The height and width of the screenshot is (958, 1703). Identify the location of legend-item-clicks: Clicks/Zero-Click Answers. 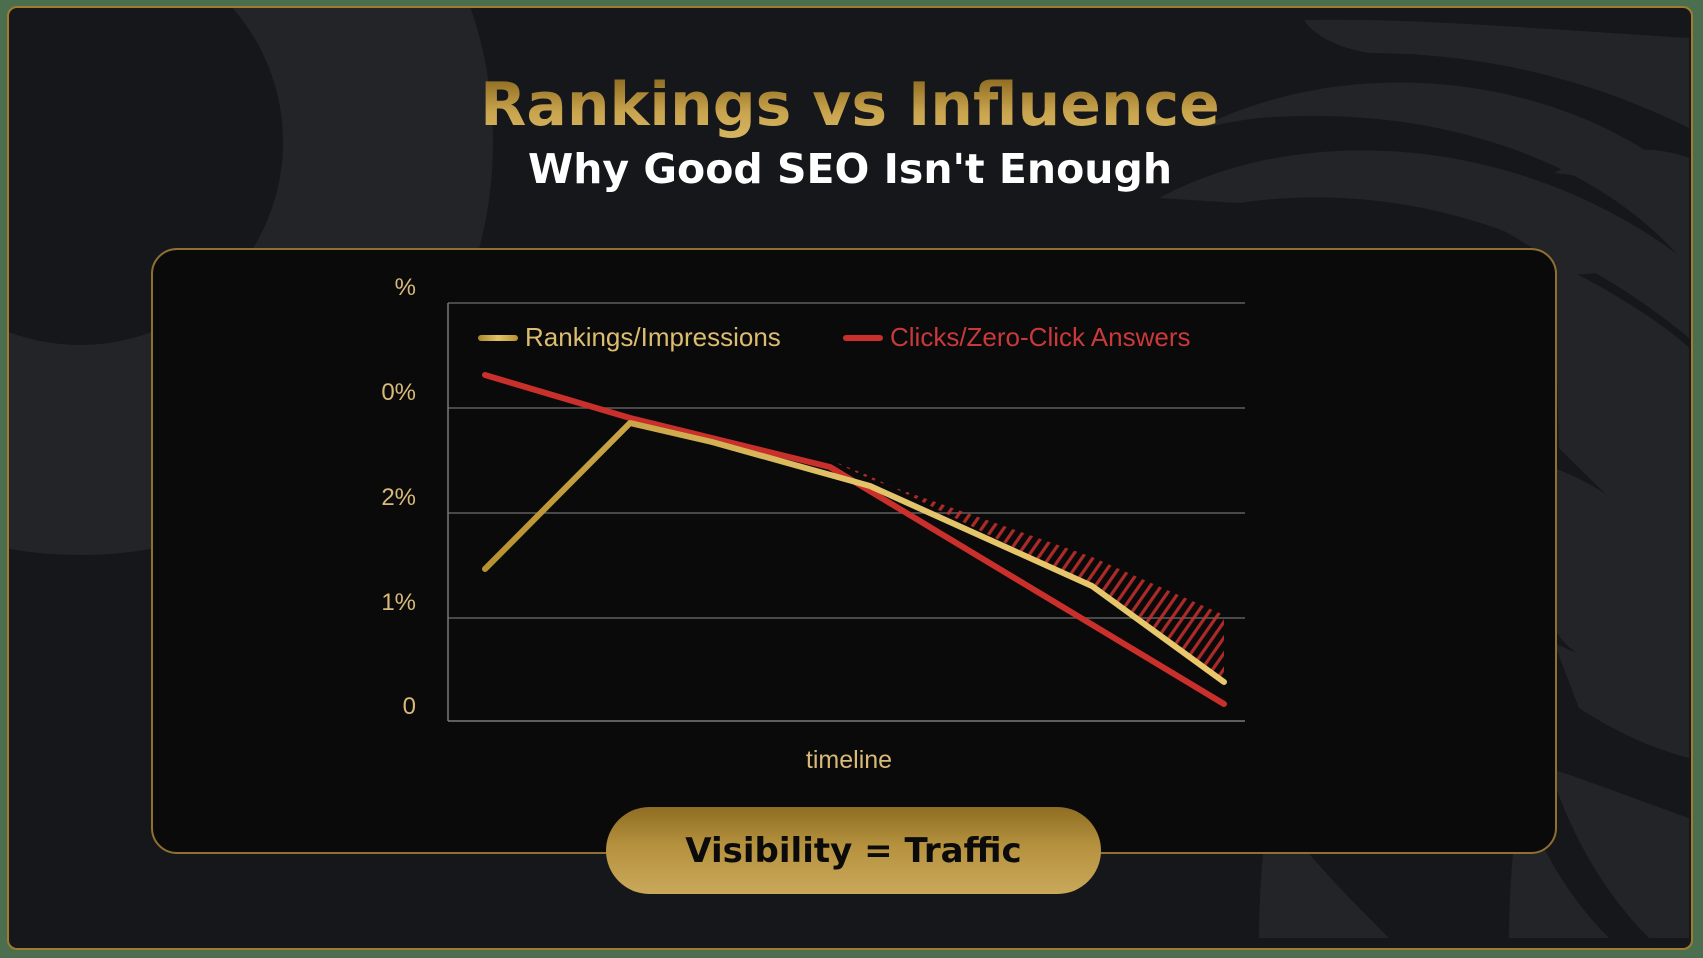
(1017, 337).